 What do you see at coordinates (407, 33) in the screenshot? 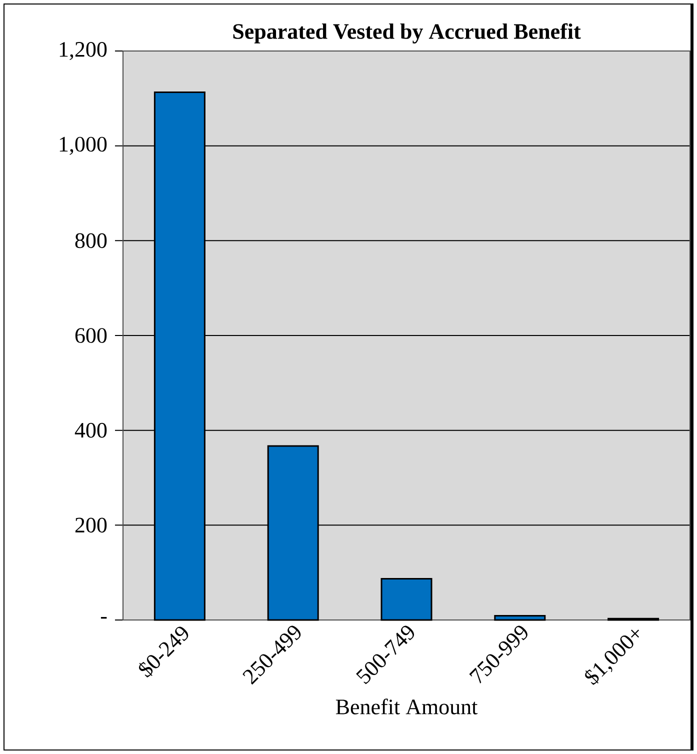
I see `chart-title: Separated Vested by Accrued Benefit` at bounding box center [407, 33].